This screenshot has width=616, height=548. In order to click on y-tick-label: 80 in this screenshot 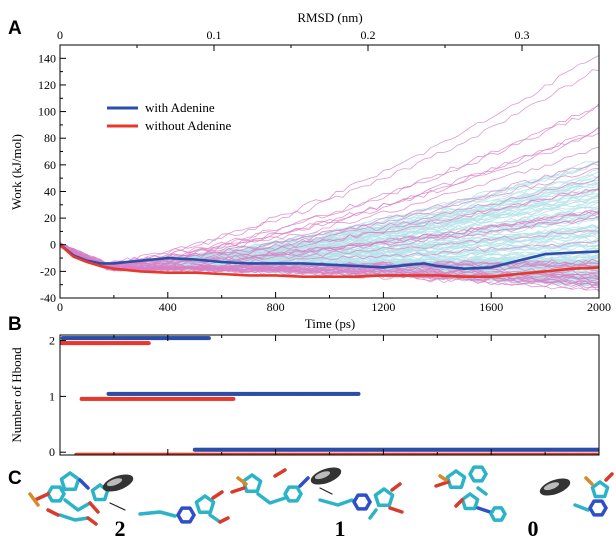, I will do `click(50, 138)`.